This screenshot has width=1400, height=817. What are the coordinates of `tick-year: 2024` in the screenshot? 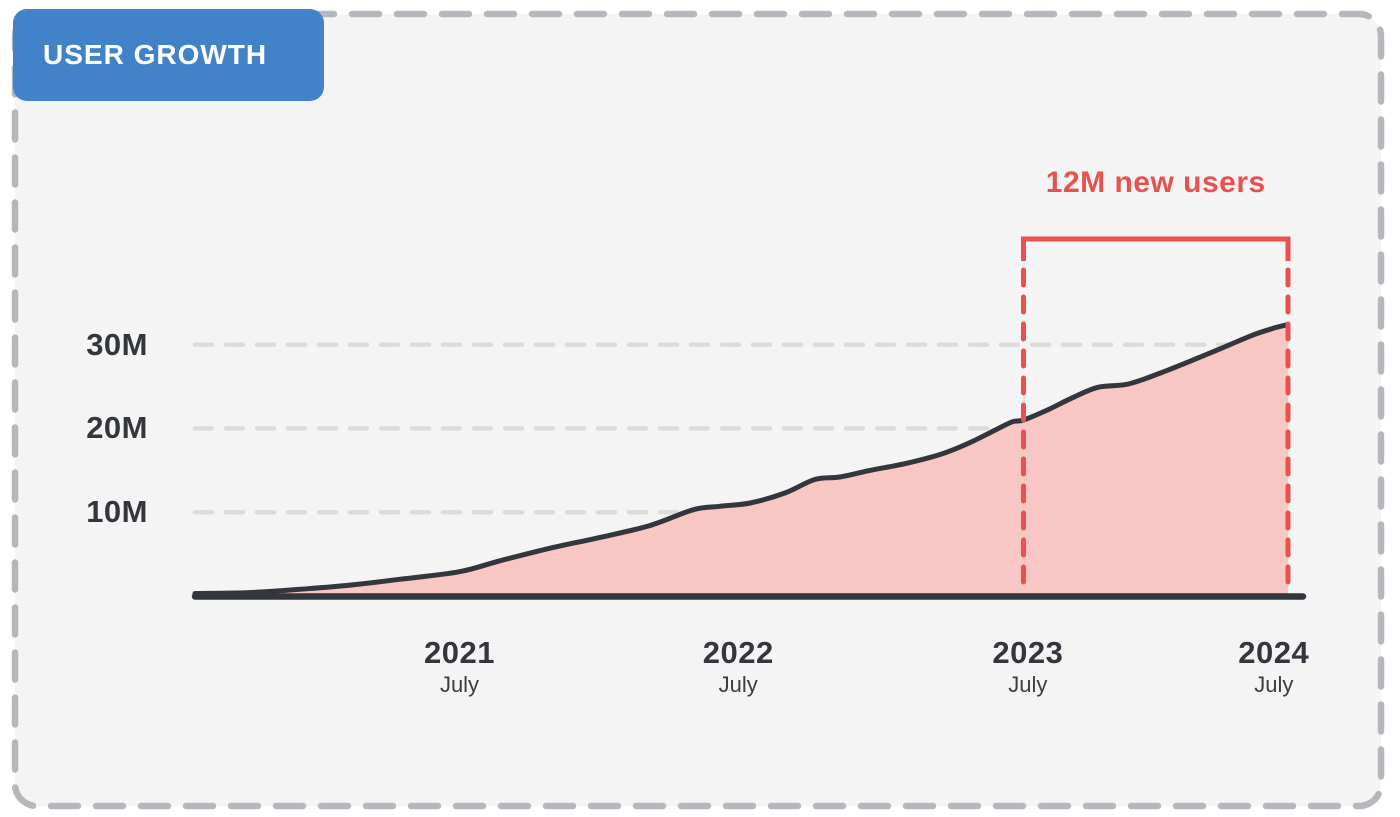 It's located at (1274, 652).